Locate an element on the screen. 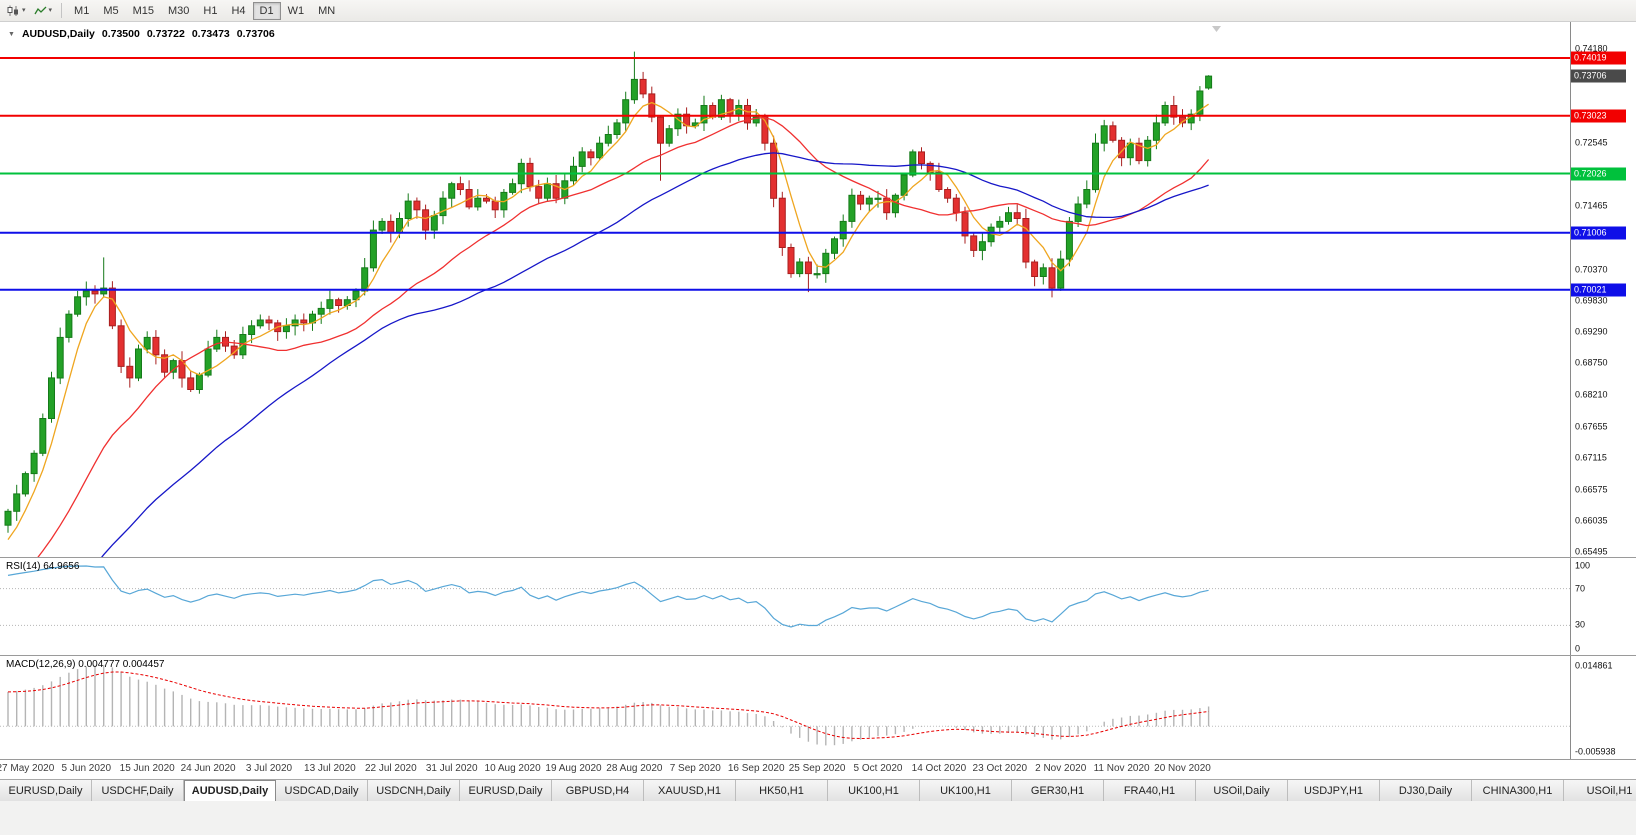 This screenshot has width=1636, height=835. date-axis-label: 3 Jul 2020 is located at coordinates (269, 768).